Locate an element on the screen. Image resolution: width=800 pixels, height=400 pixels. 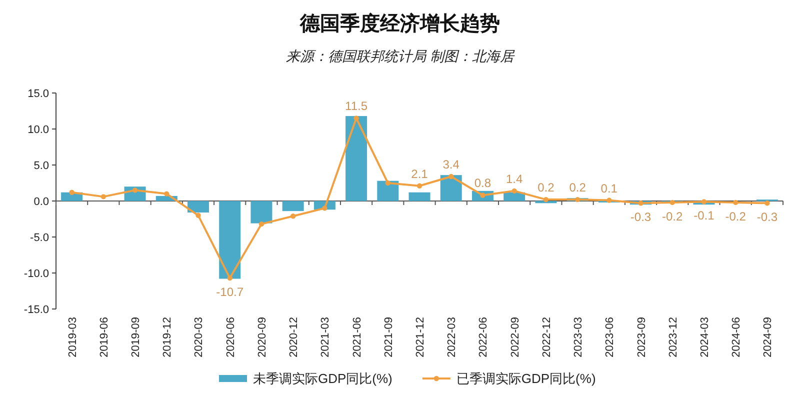
data-label: 0.1 is located at coordinates (609, 188).